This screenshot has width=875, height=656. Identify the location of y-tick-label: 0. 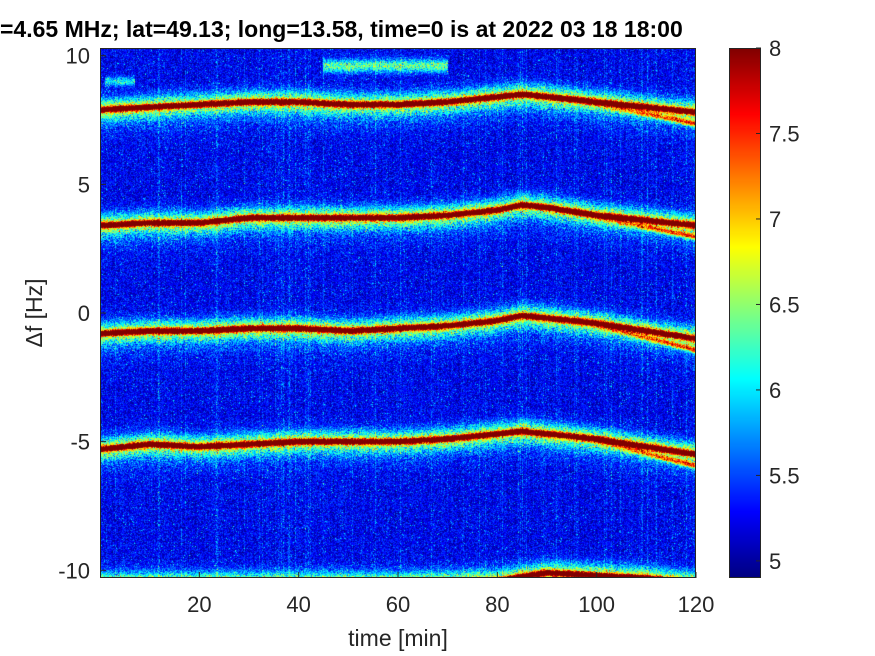
(84, 313).